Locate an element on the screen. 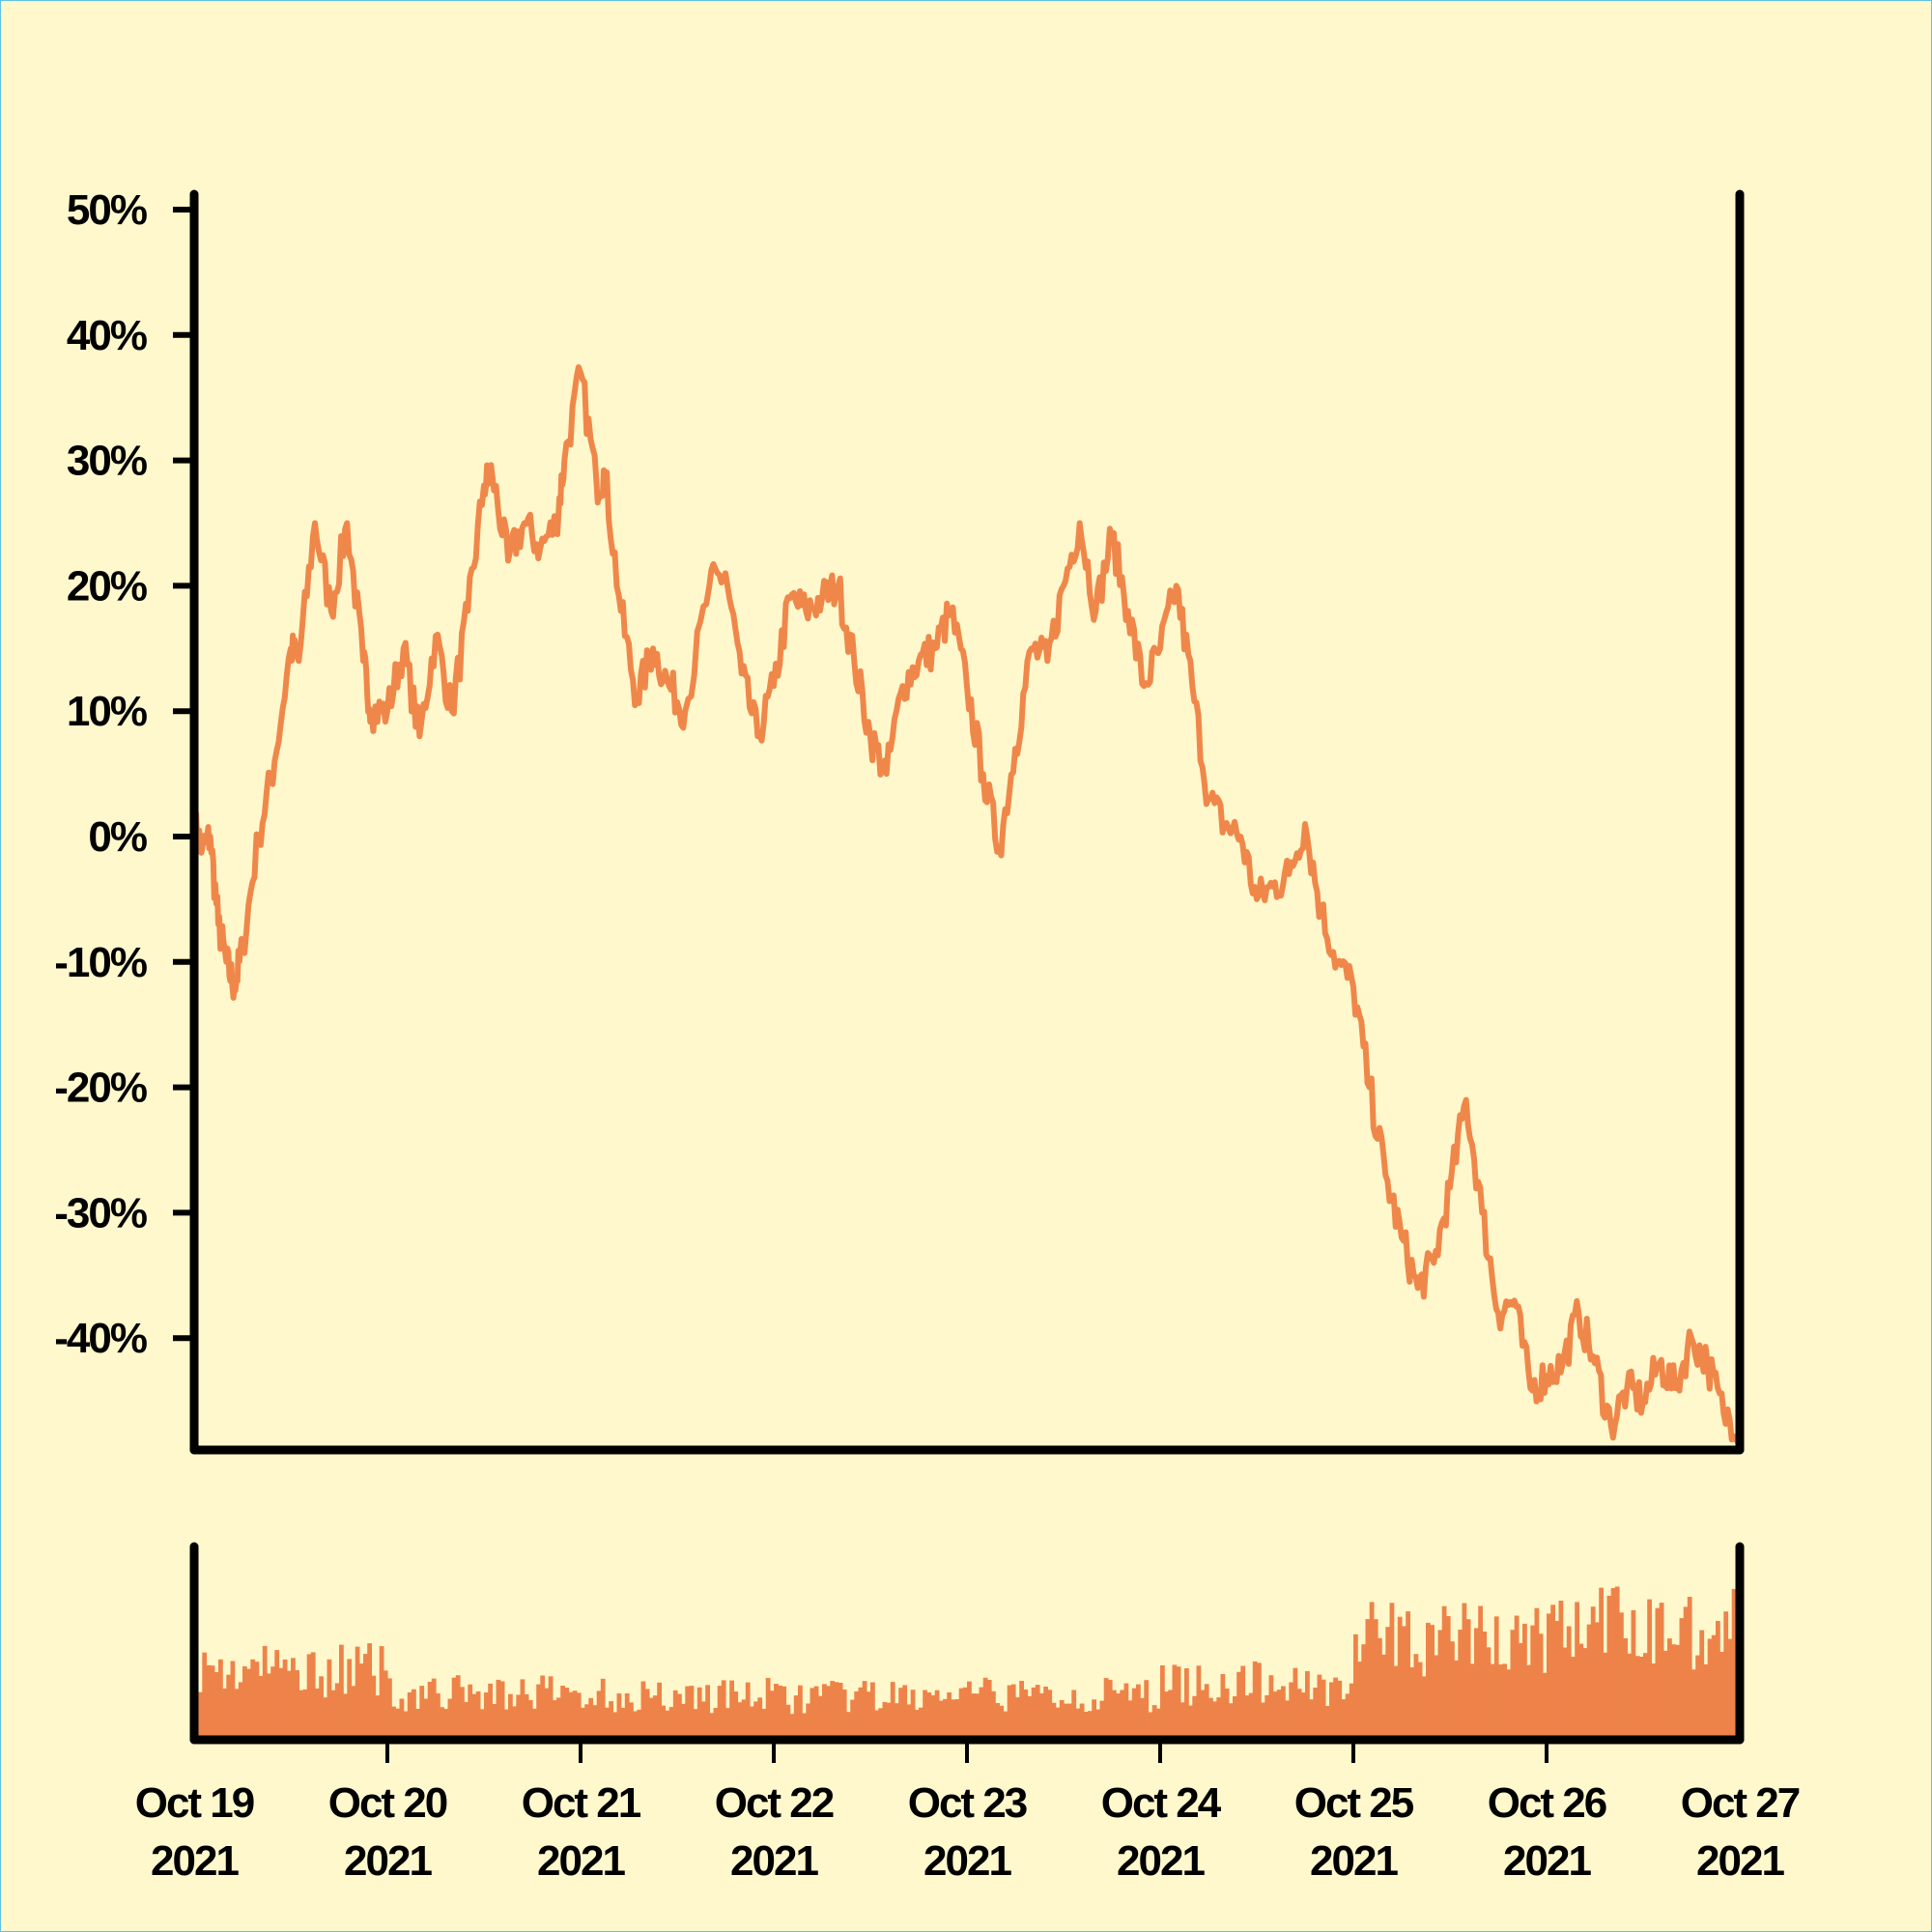 This screenshot has width=1932, height=1932. x-tick-date: Oct 24 is located at coordinates (1161, 1803).